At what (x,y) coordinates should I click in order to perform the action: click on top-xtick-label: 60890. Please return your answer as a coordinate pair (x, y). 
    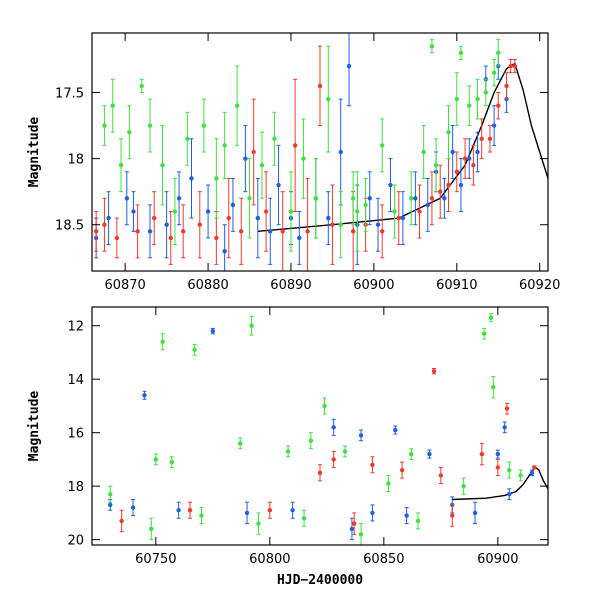
    Looking at the image, I should click on (290, 285).